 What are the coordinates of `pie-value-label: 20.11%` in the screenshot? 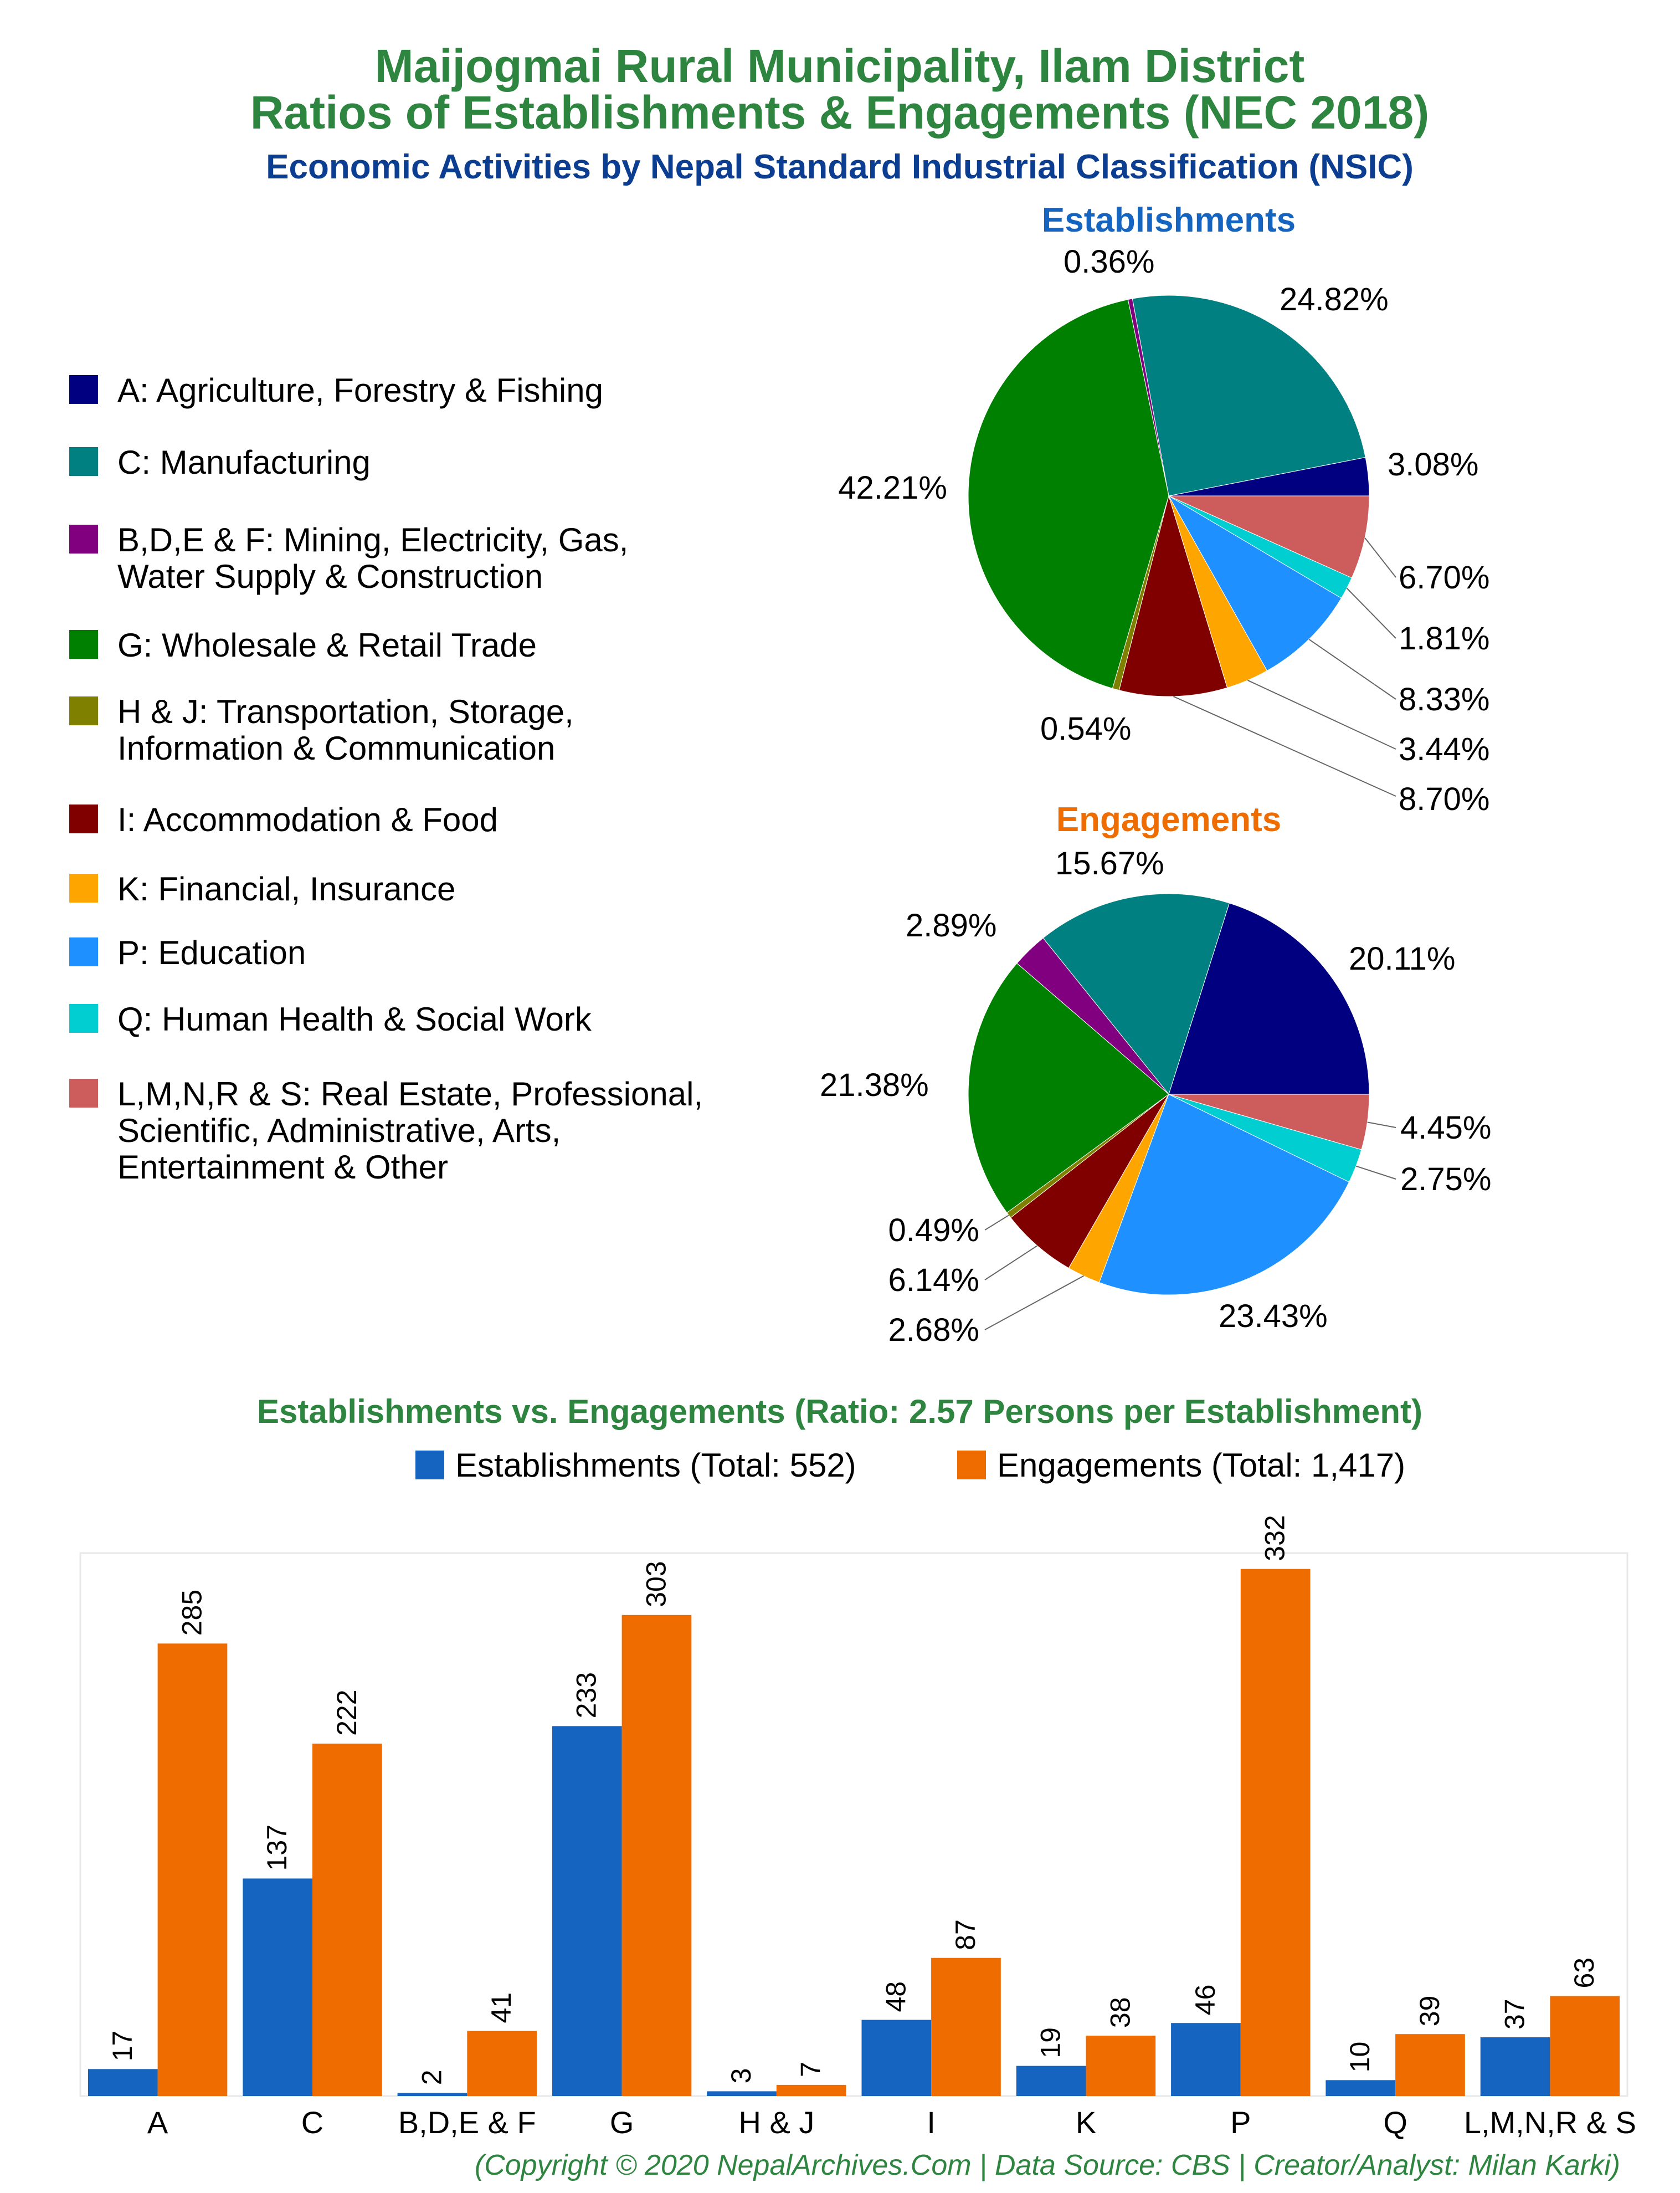 It's located at (1402, 959).